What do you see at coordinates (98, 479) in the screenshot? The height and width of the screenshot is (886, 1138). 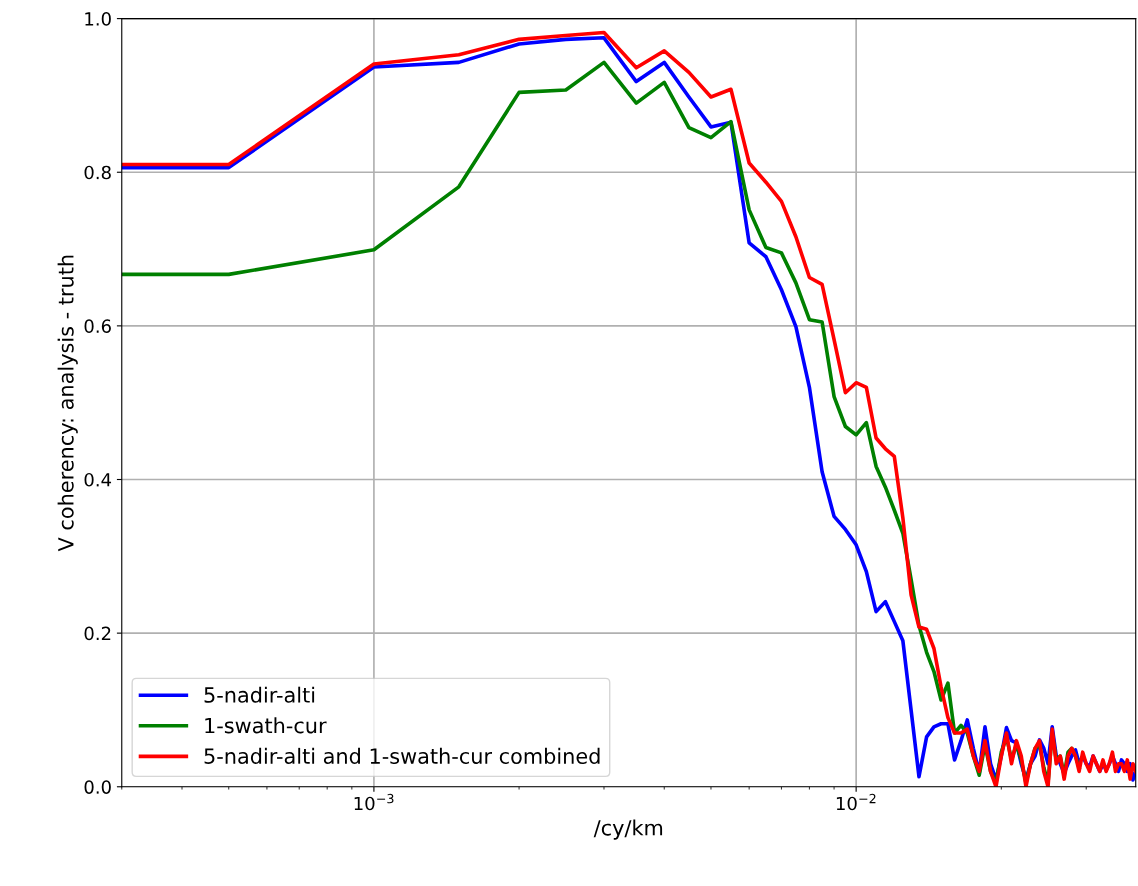 I see `y-tick-label: 0.4` at bounding box center [98, 479].